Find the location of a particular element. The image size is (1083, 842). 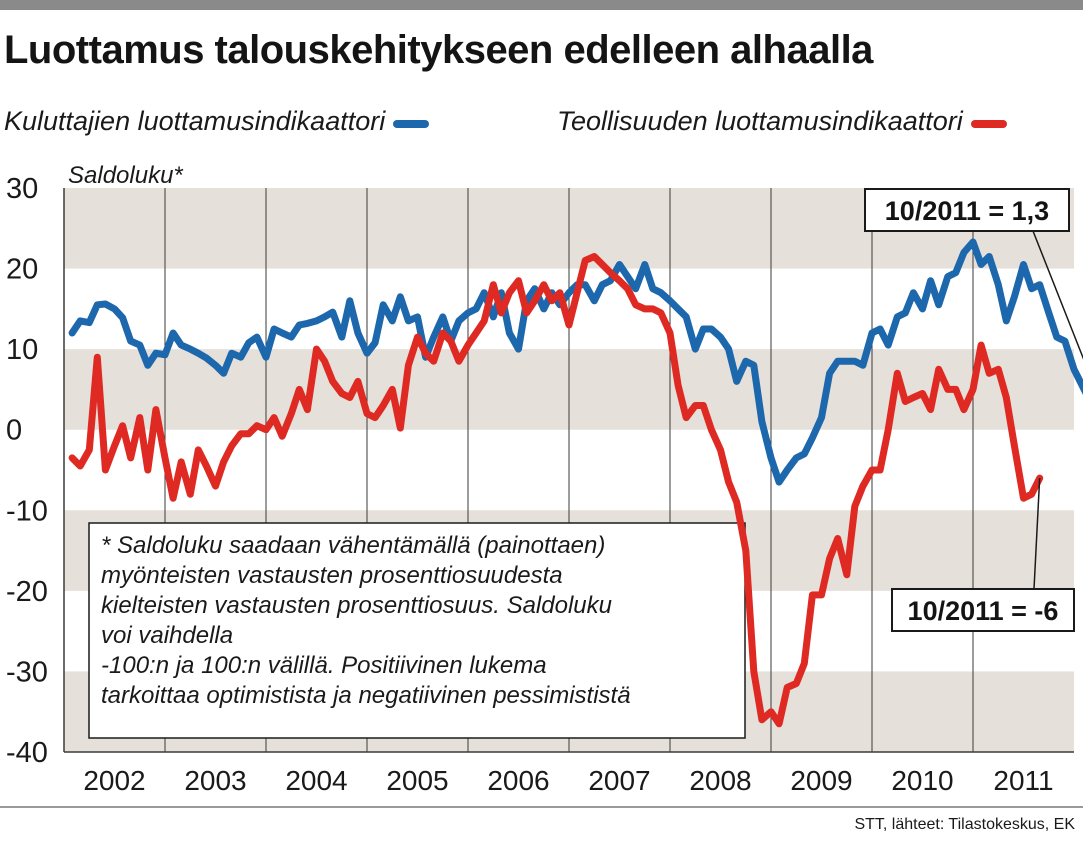

annotation-label: 10/2011 = 1,3 is located at coordinates (967, 211).